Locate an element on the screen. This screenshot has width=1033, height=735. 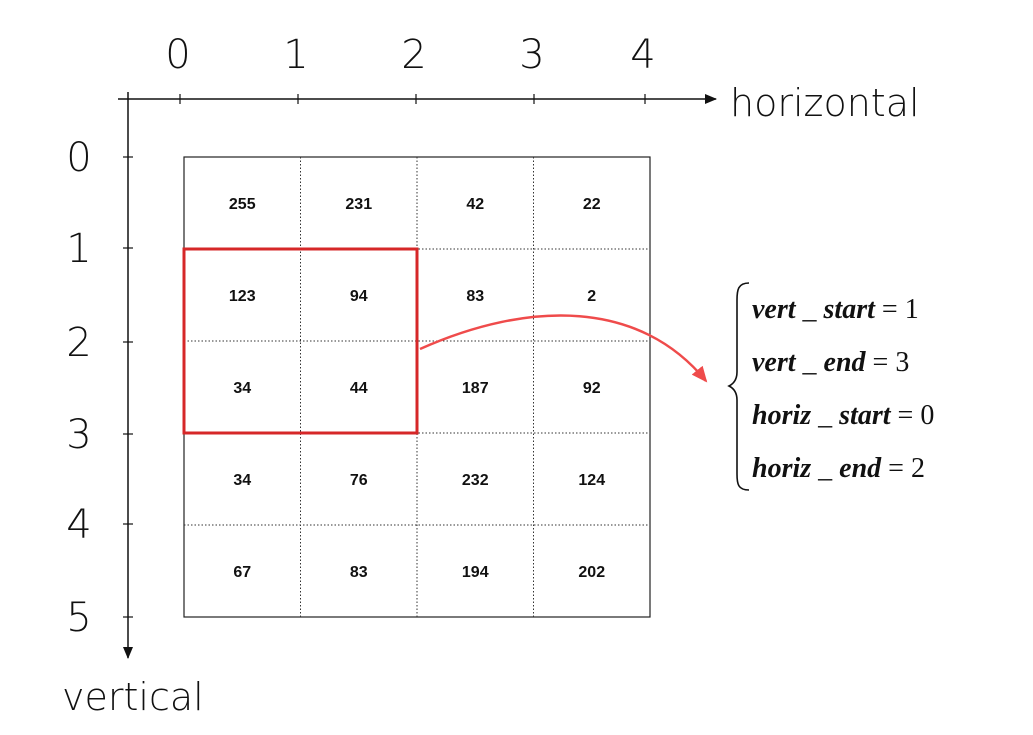
vertical-tick-label: 0 is located at coordinates (78, 158).